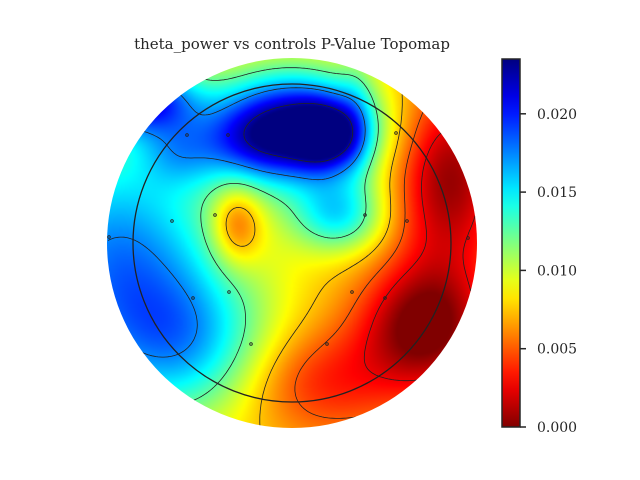  I want to click on colorbar-frame, so click(511, 243).